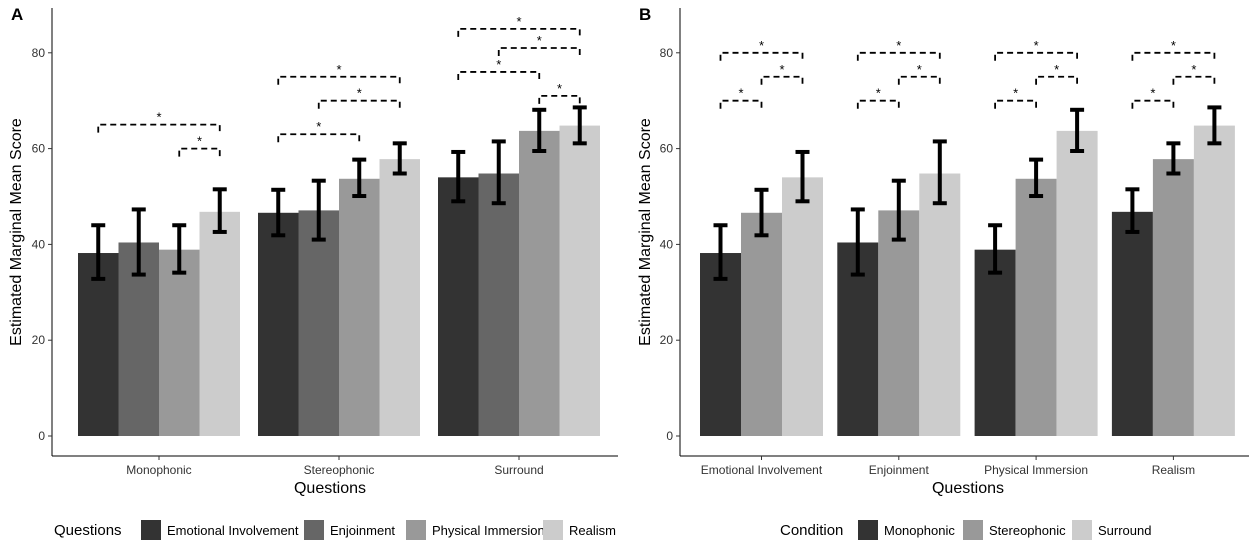 This screenshot has height=543, width=1259. I want to click on panel-b-legend-label-monophonic: Monophonic, so click(919, 530).